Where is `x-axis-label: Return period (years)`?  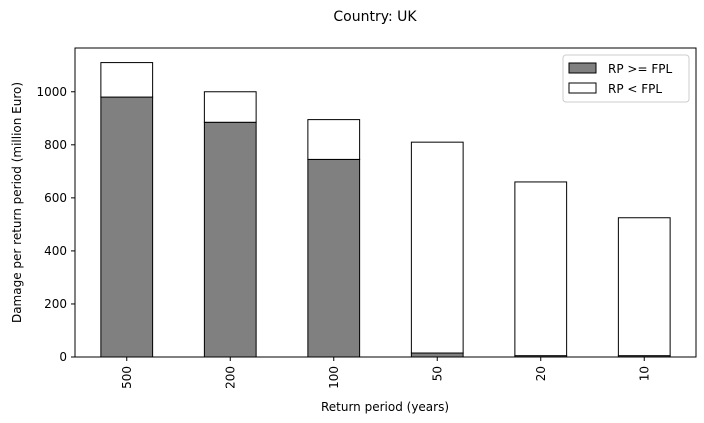 x-axis-label: Return period (years) is located at coordinates (385, 407).